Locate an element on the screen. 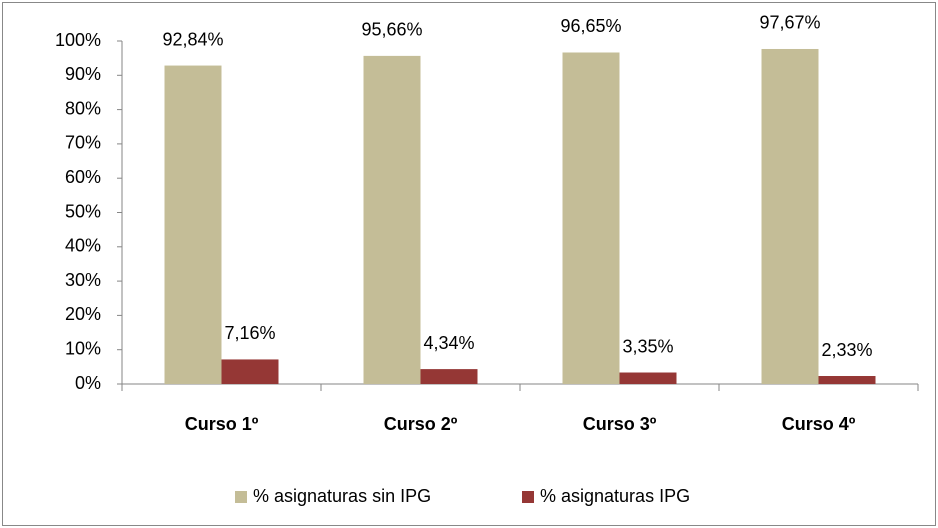 The height and width of the screenshot is (528, 938). y-tick-label: 0% is located at coordinates (88, 383).